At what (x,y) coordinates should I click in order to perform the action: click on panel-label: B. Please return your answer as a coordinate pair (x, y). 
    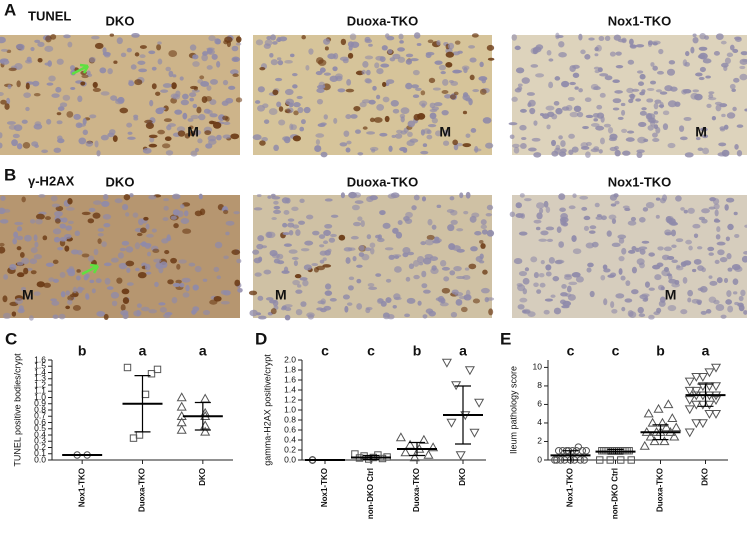
    Looking at the image, I should click on (10, 174).